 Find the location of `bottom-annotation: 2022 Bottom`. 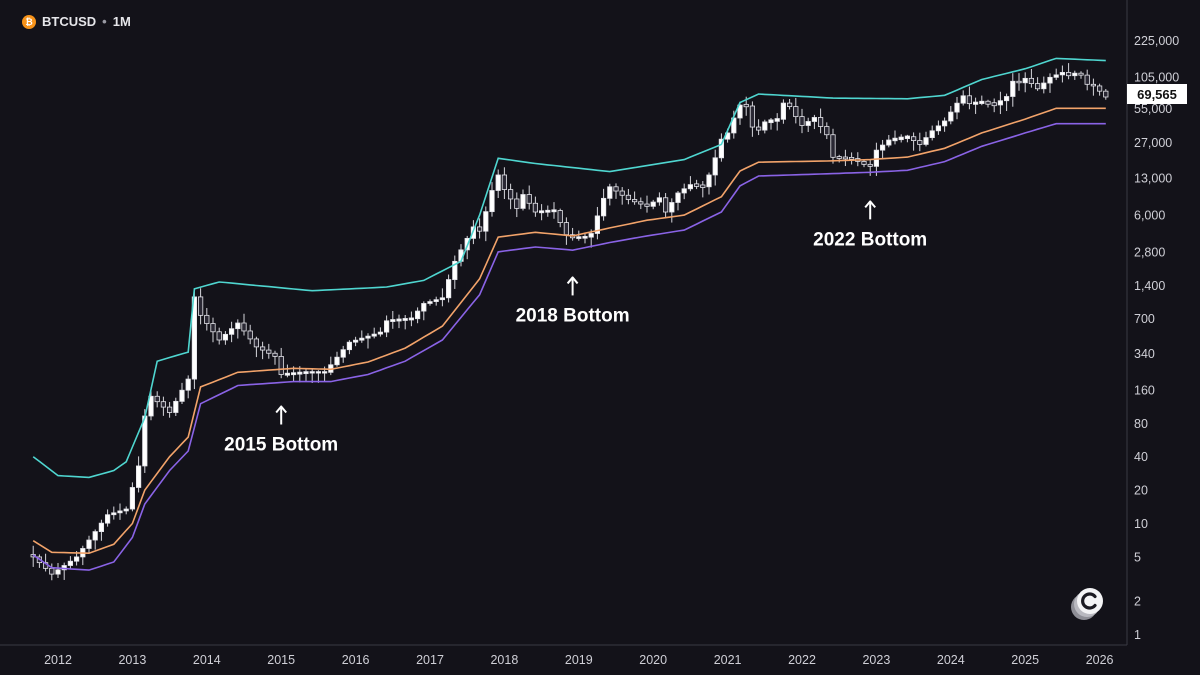

bottom-annotation: 2022 Bottom is located at coordinates (870, 225).